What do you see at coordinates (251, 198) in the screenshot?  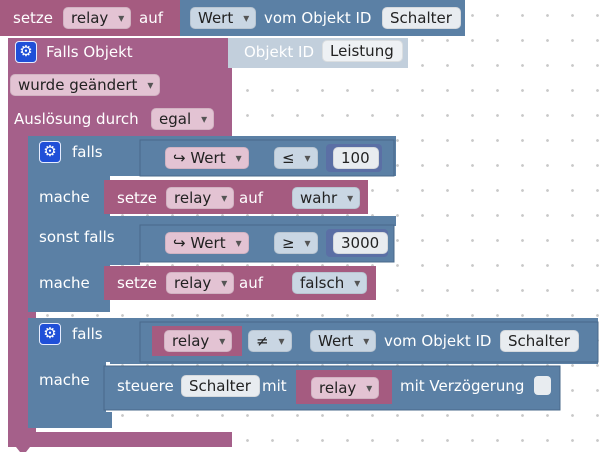 I see `if1-set1-auf-label: auf` at bounding box center [251, 198].